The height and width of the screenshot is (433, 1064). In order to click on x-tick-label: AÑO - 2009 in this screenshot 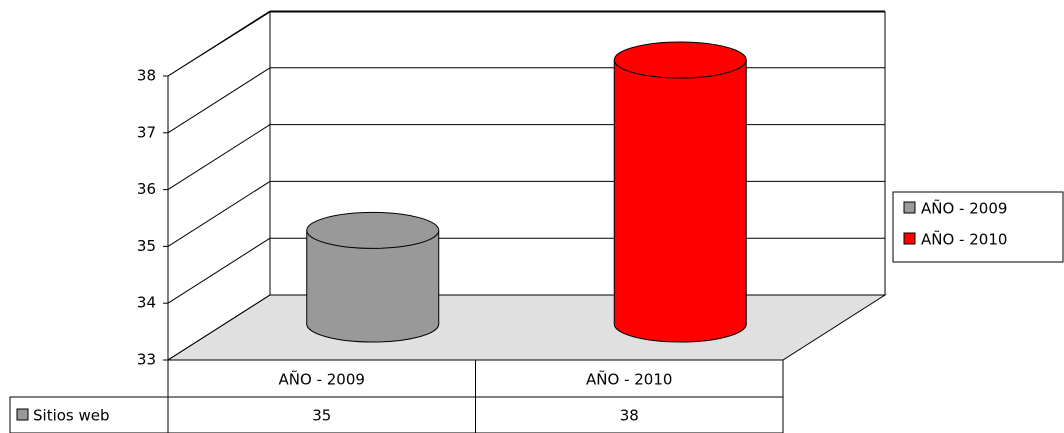, I will do `click(322, 379)`.